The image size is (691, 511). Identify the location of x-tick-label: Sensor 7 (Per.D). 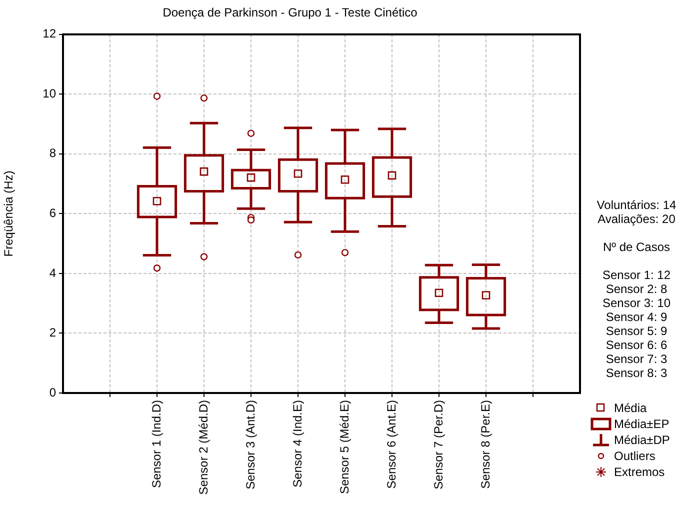
(438, 445).